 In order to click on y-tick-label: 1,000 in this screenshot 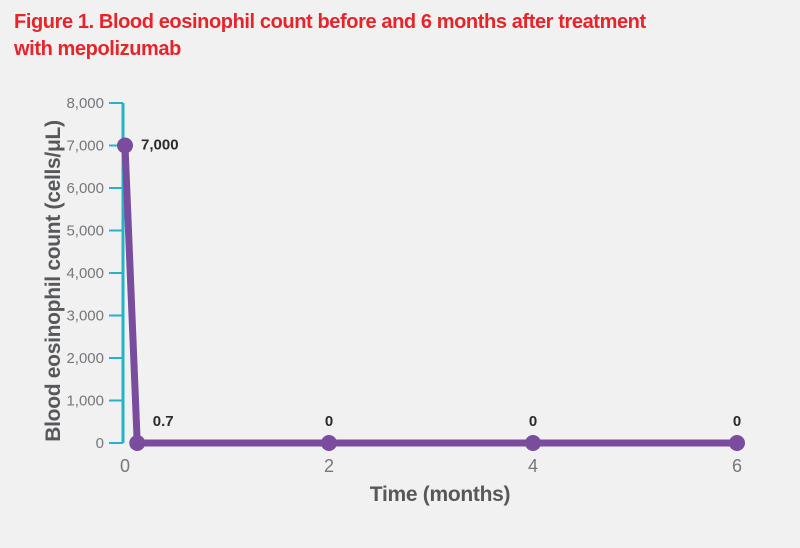, I will do `click(85, 401)`.